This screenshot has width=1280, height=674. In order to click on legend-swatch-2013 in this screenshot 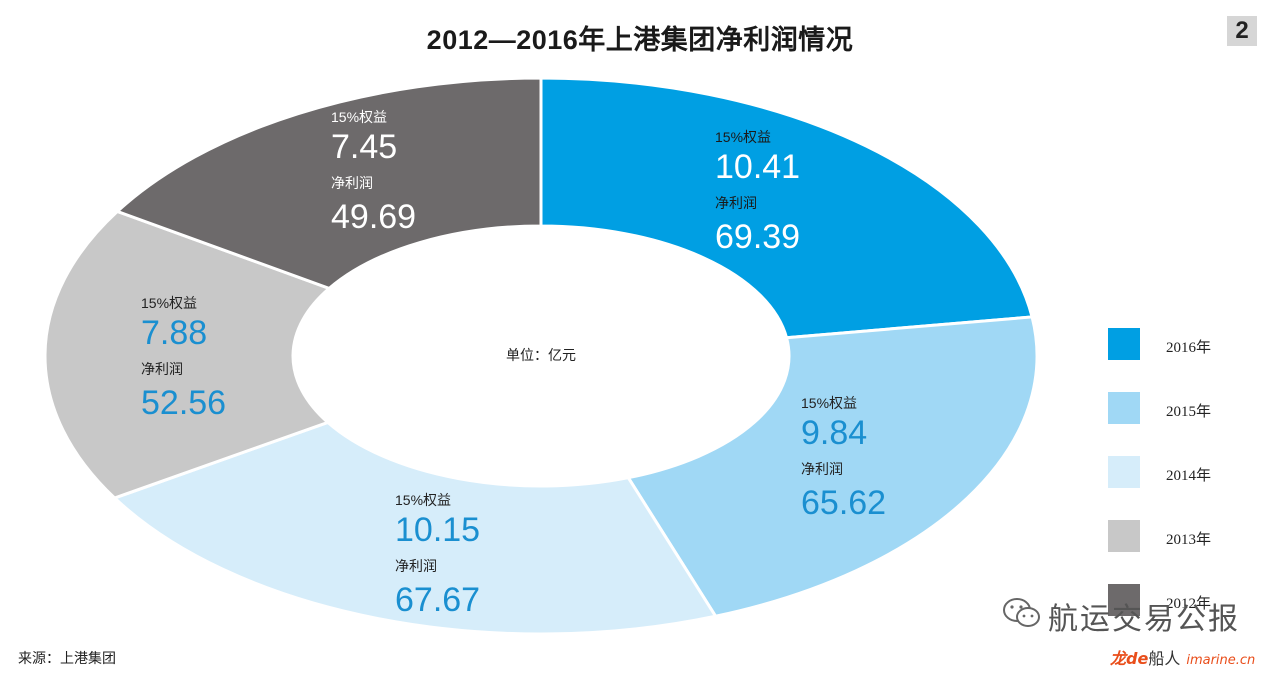, I will do `click(1124, 536)`.